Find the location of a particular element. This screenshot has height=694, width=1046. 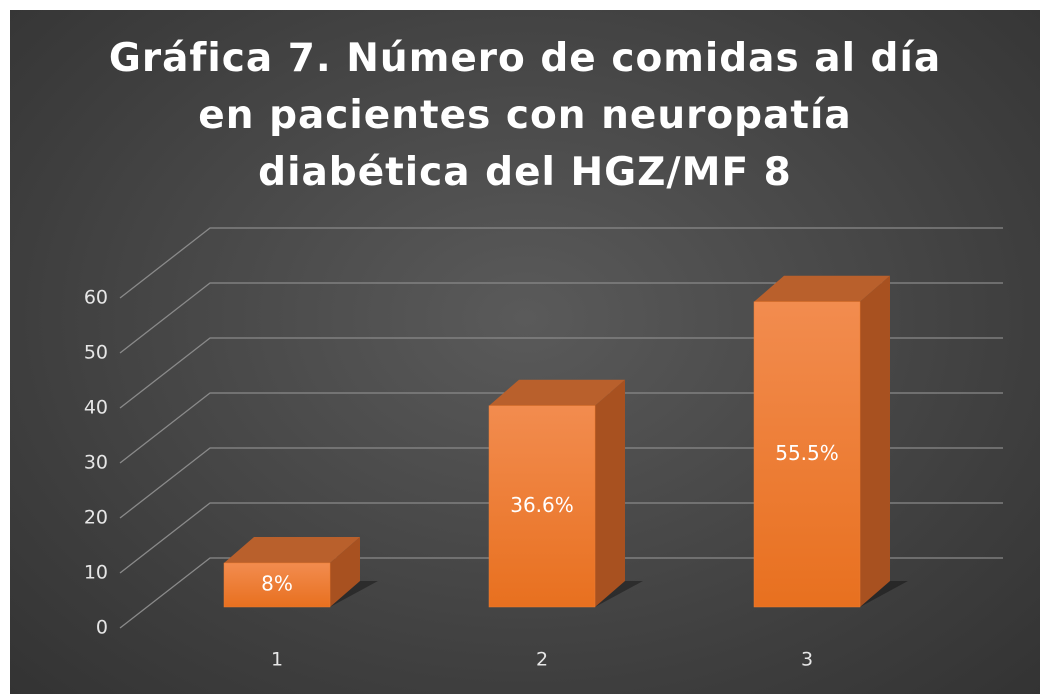

x-tick-label: 1 is located at coordinates (277, 660).